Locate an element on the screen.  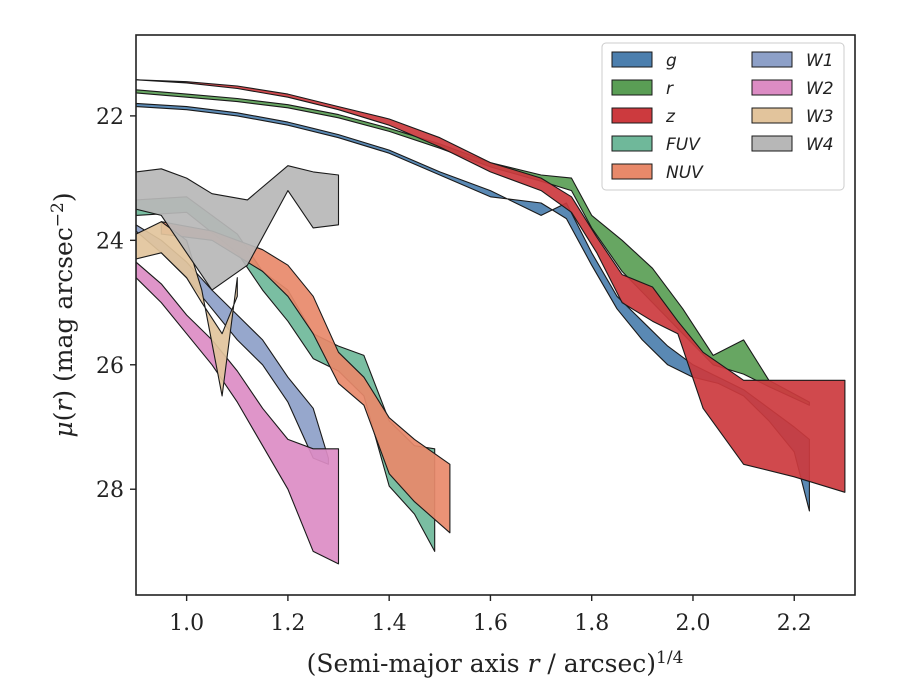
y-tick-label: 22 is located at coordinates (110, 117).